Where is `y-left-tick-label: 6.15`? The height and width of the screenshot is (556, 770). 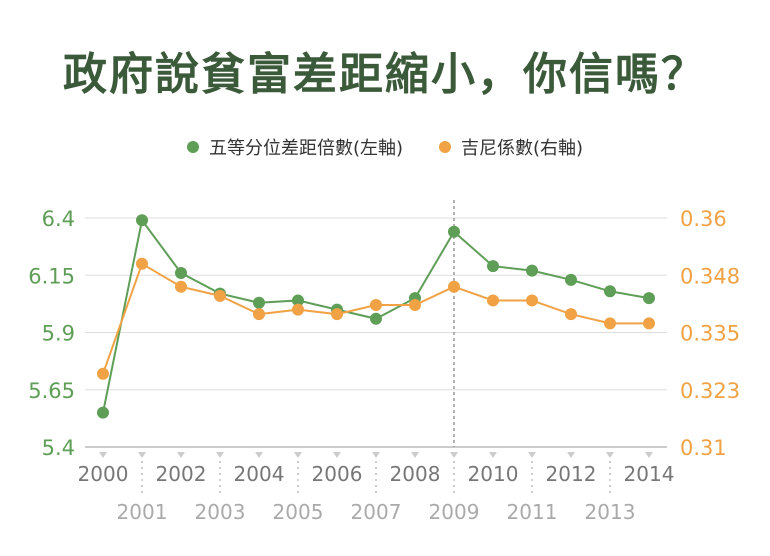 y-left-tick-label: 6.15 is located at coordinates (51, 276).